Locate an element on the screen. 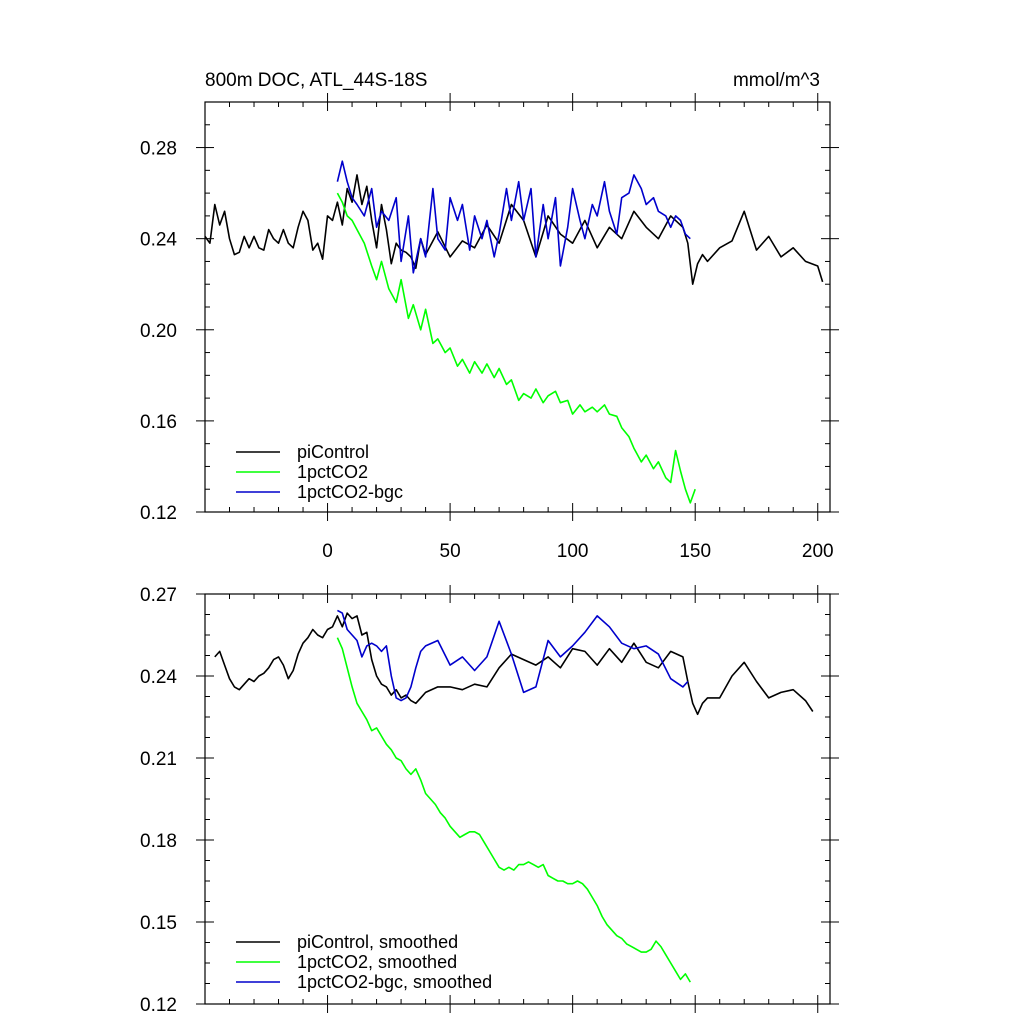  series-line-picontrol is located at coordinates (514, 230).